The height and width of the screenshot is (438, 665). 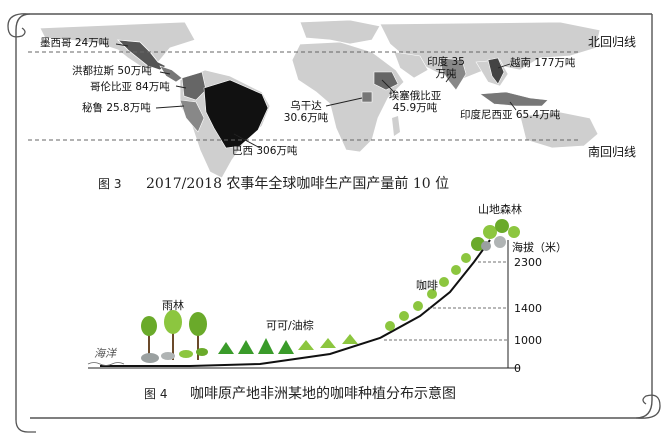 What do you see at coordinates (106, 364) in the screenshot?
I see `ocean-waves` at bounding box center [106, 364].